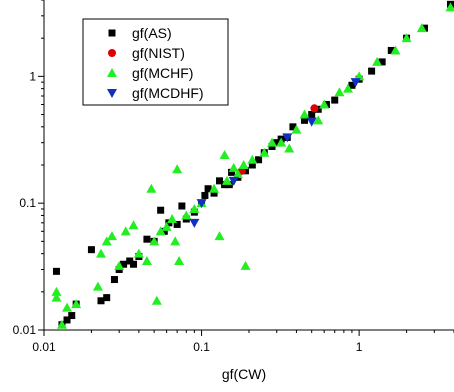  What do you see at coordinates (244, 374) in the screenshot?
I see `x-axis-title: gf(CW)` at bounding box center [244, 374].